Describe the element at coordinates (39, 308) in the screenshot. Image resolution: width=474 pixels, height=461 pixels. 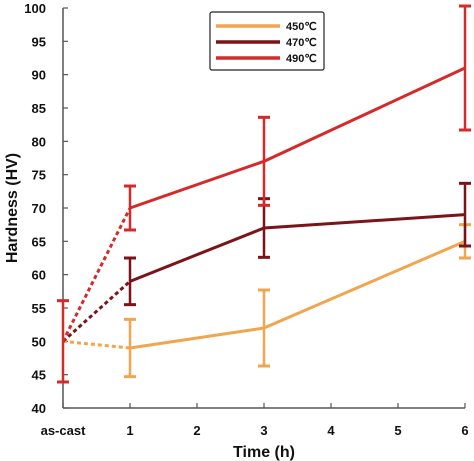
I see `y-tick-label: 55` at that location.